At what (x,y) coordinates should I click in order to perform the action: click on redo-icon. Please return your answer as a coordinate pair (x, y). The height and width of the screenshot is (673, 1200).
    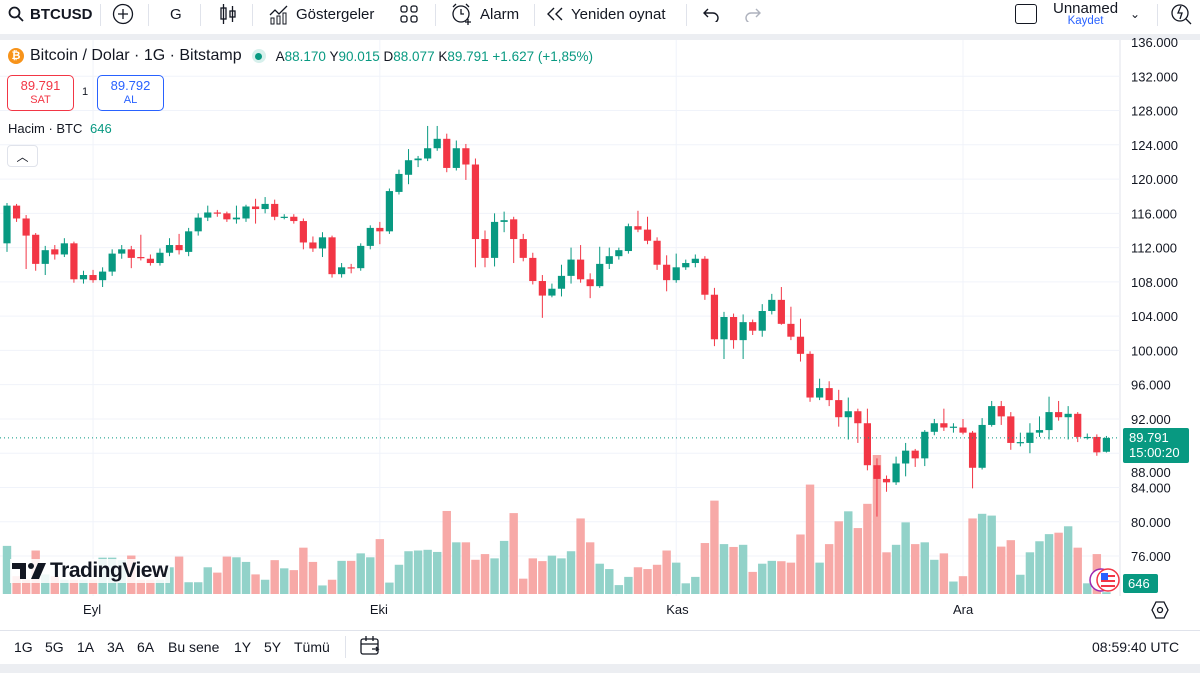
    Looking at the image, I should click on (753, 15).